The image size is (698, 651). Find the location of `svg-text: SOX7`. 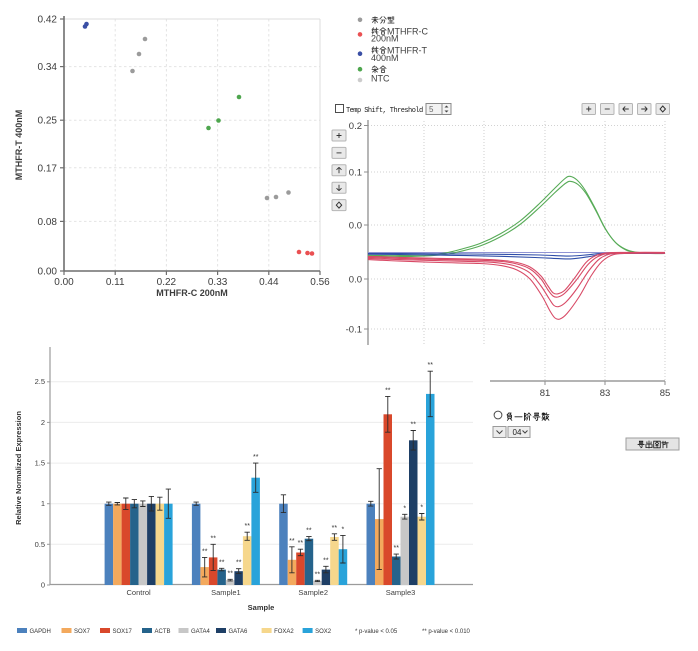

svg-text: SOX7 is located at coordinates (82, 632).